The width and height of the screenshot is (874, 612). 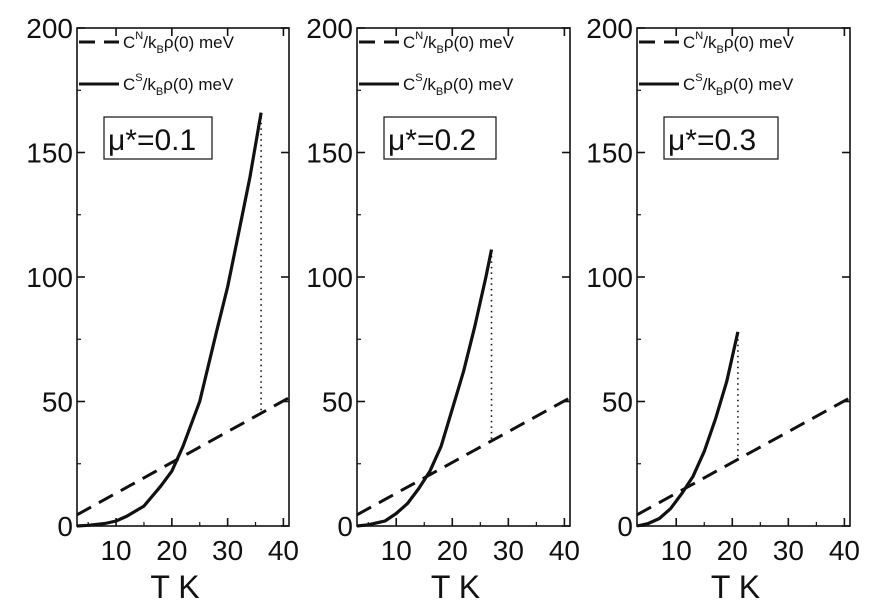 I want to click on mu-annotation-label: μ*=0.3, so click(x=712, y=140).